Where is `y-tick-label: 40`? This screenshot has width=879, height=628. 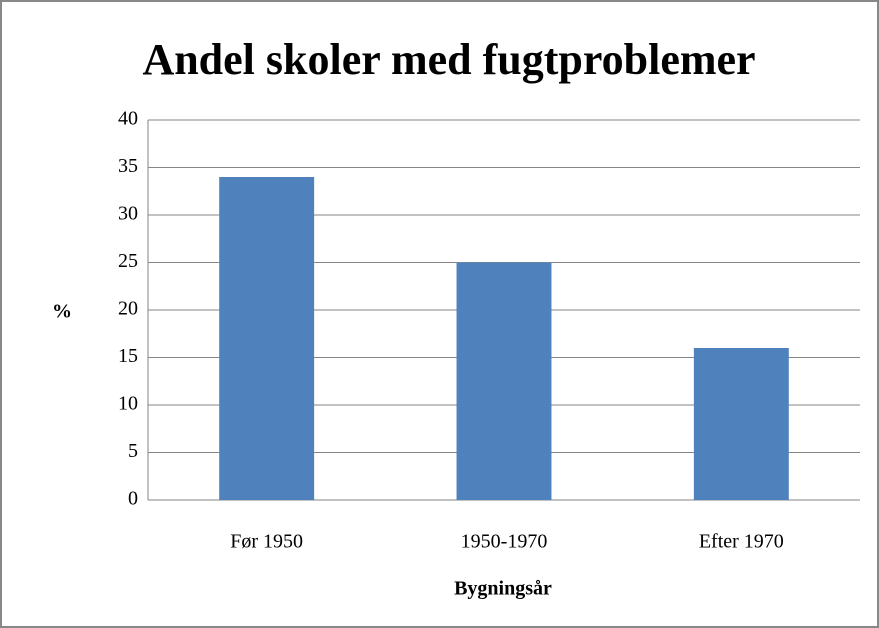 y-tick-label: 40 is located at coordinates (128, 119).